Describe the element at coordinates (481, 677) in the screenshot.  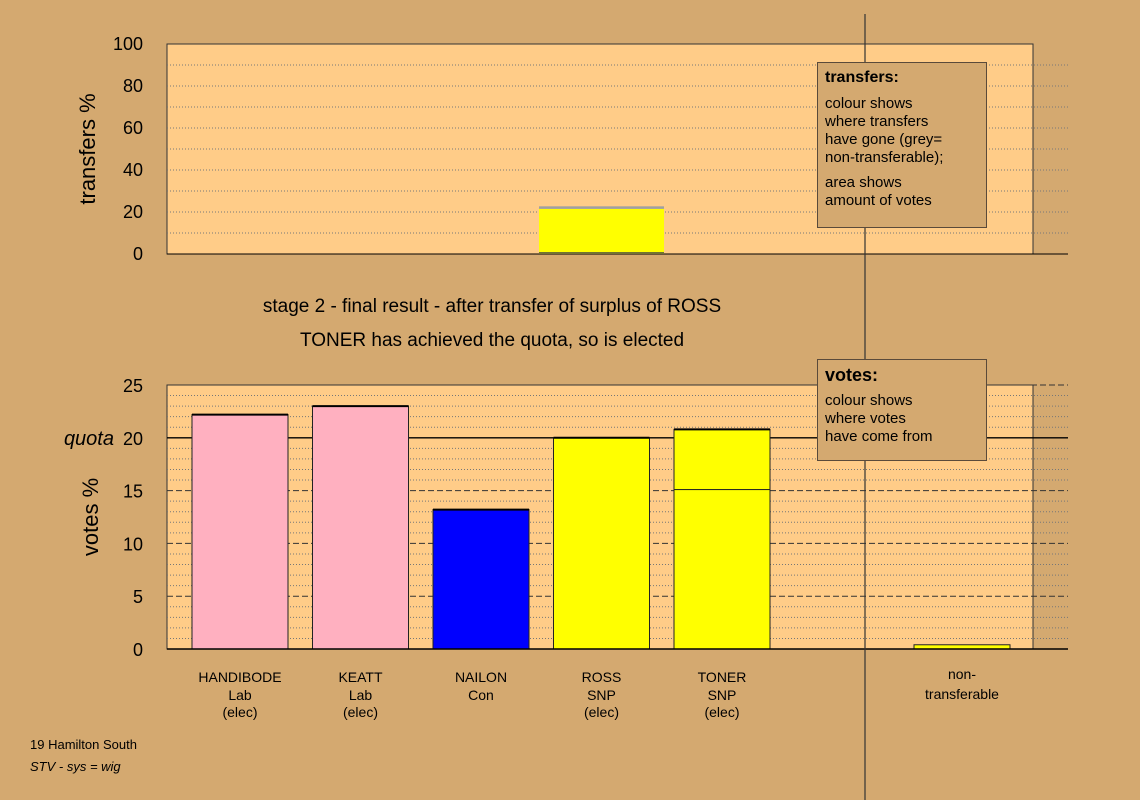
I see `candidate-name-label: NAILON` at that location.